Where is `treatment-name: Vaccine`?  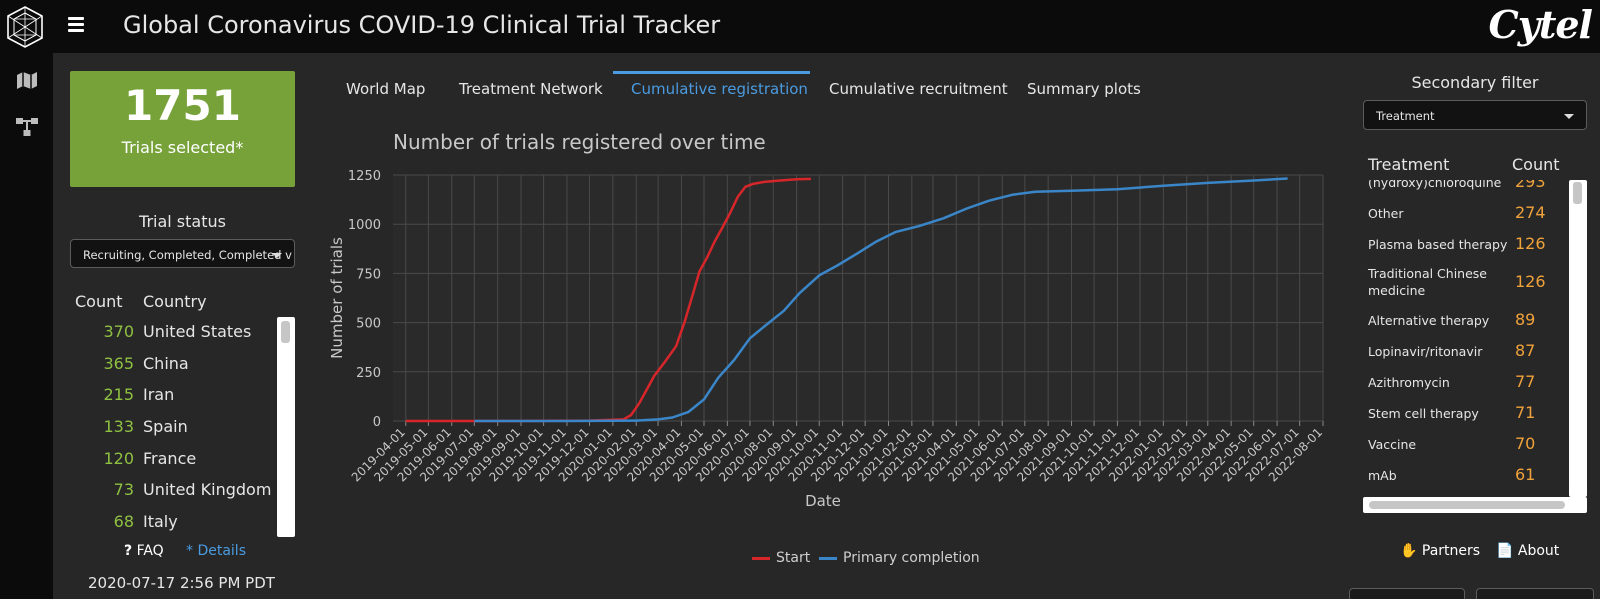
treatment-name: Vaccine is located at coordinates (1392, 444).